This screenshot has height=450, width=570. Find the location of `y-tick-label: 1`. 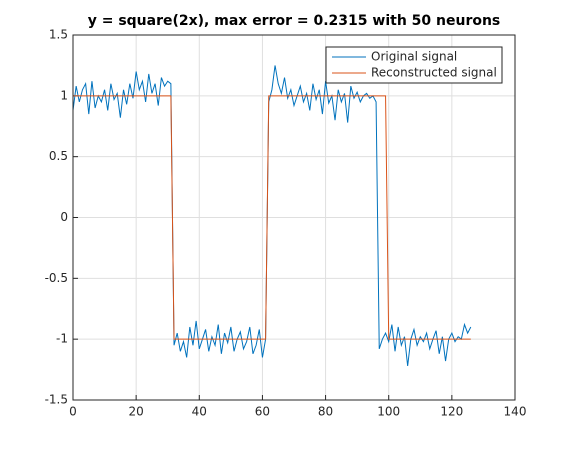

y-tick-label: 1 is located at coordinates (64, 95).